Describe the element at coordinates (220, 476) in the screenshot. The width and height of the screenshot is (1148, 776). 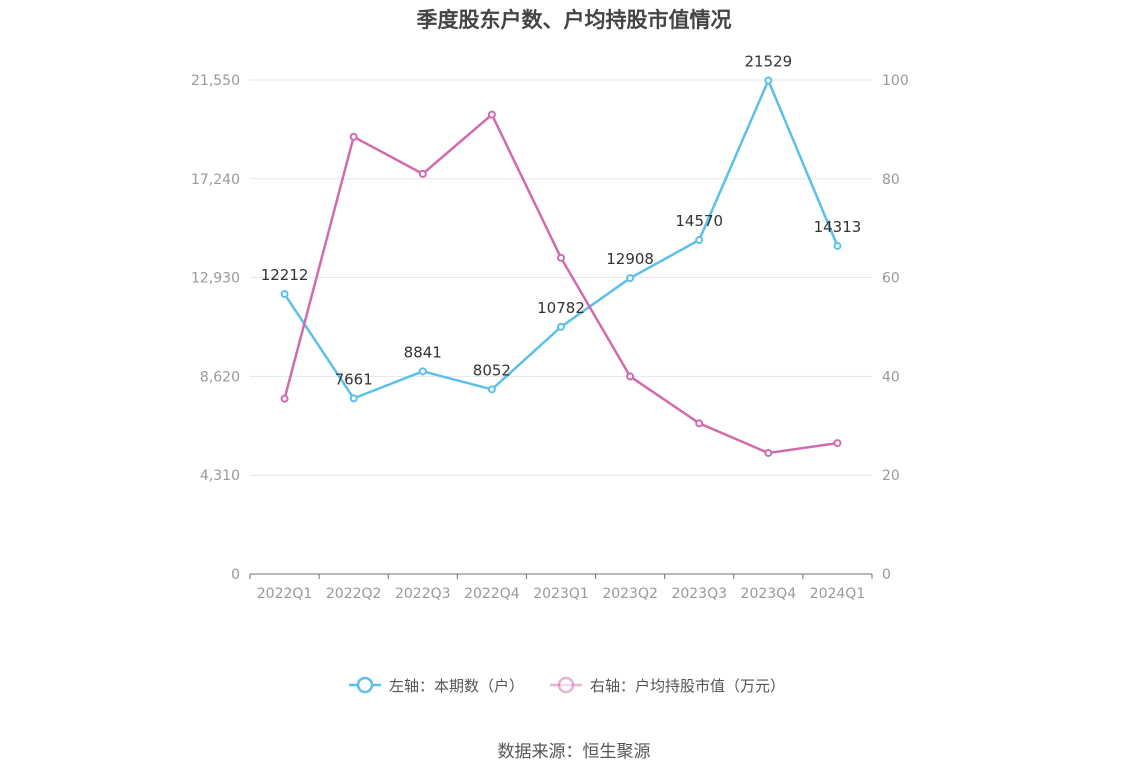
I see `left-tick-label: 4,310` at that location.